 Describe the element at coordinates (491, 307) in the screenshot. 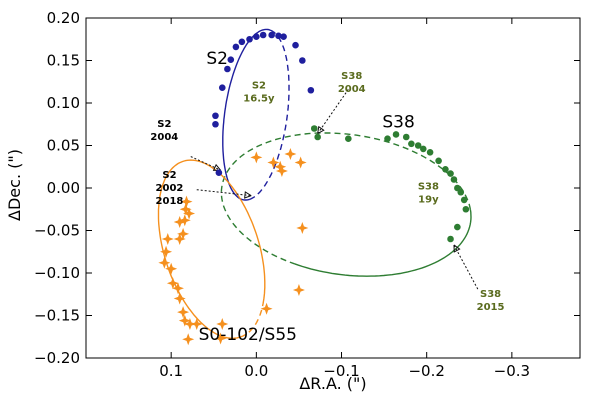

I see `annotation-line: 2015` at that location.